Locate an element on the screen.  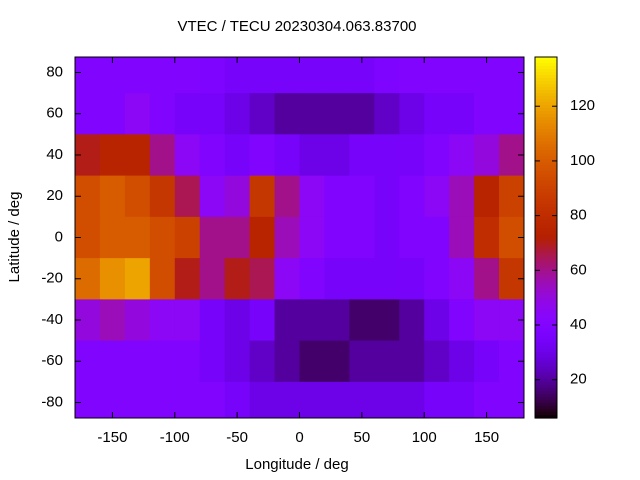
x-tick-label: 100 is located at coordinates (424, 437).